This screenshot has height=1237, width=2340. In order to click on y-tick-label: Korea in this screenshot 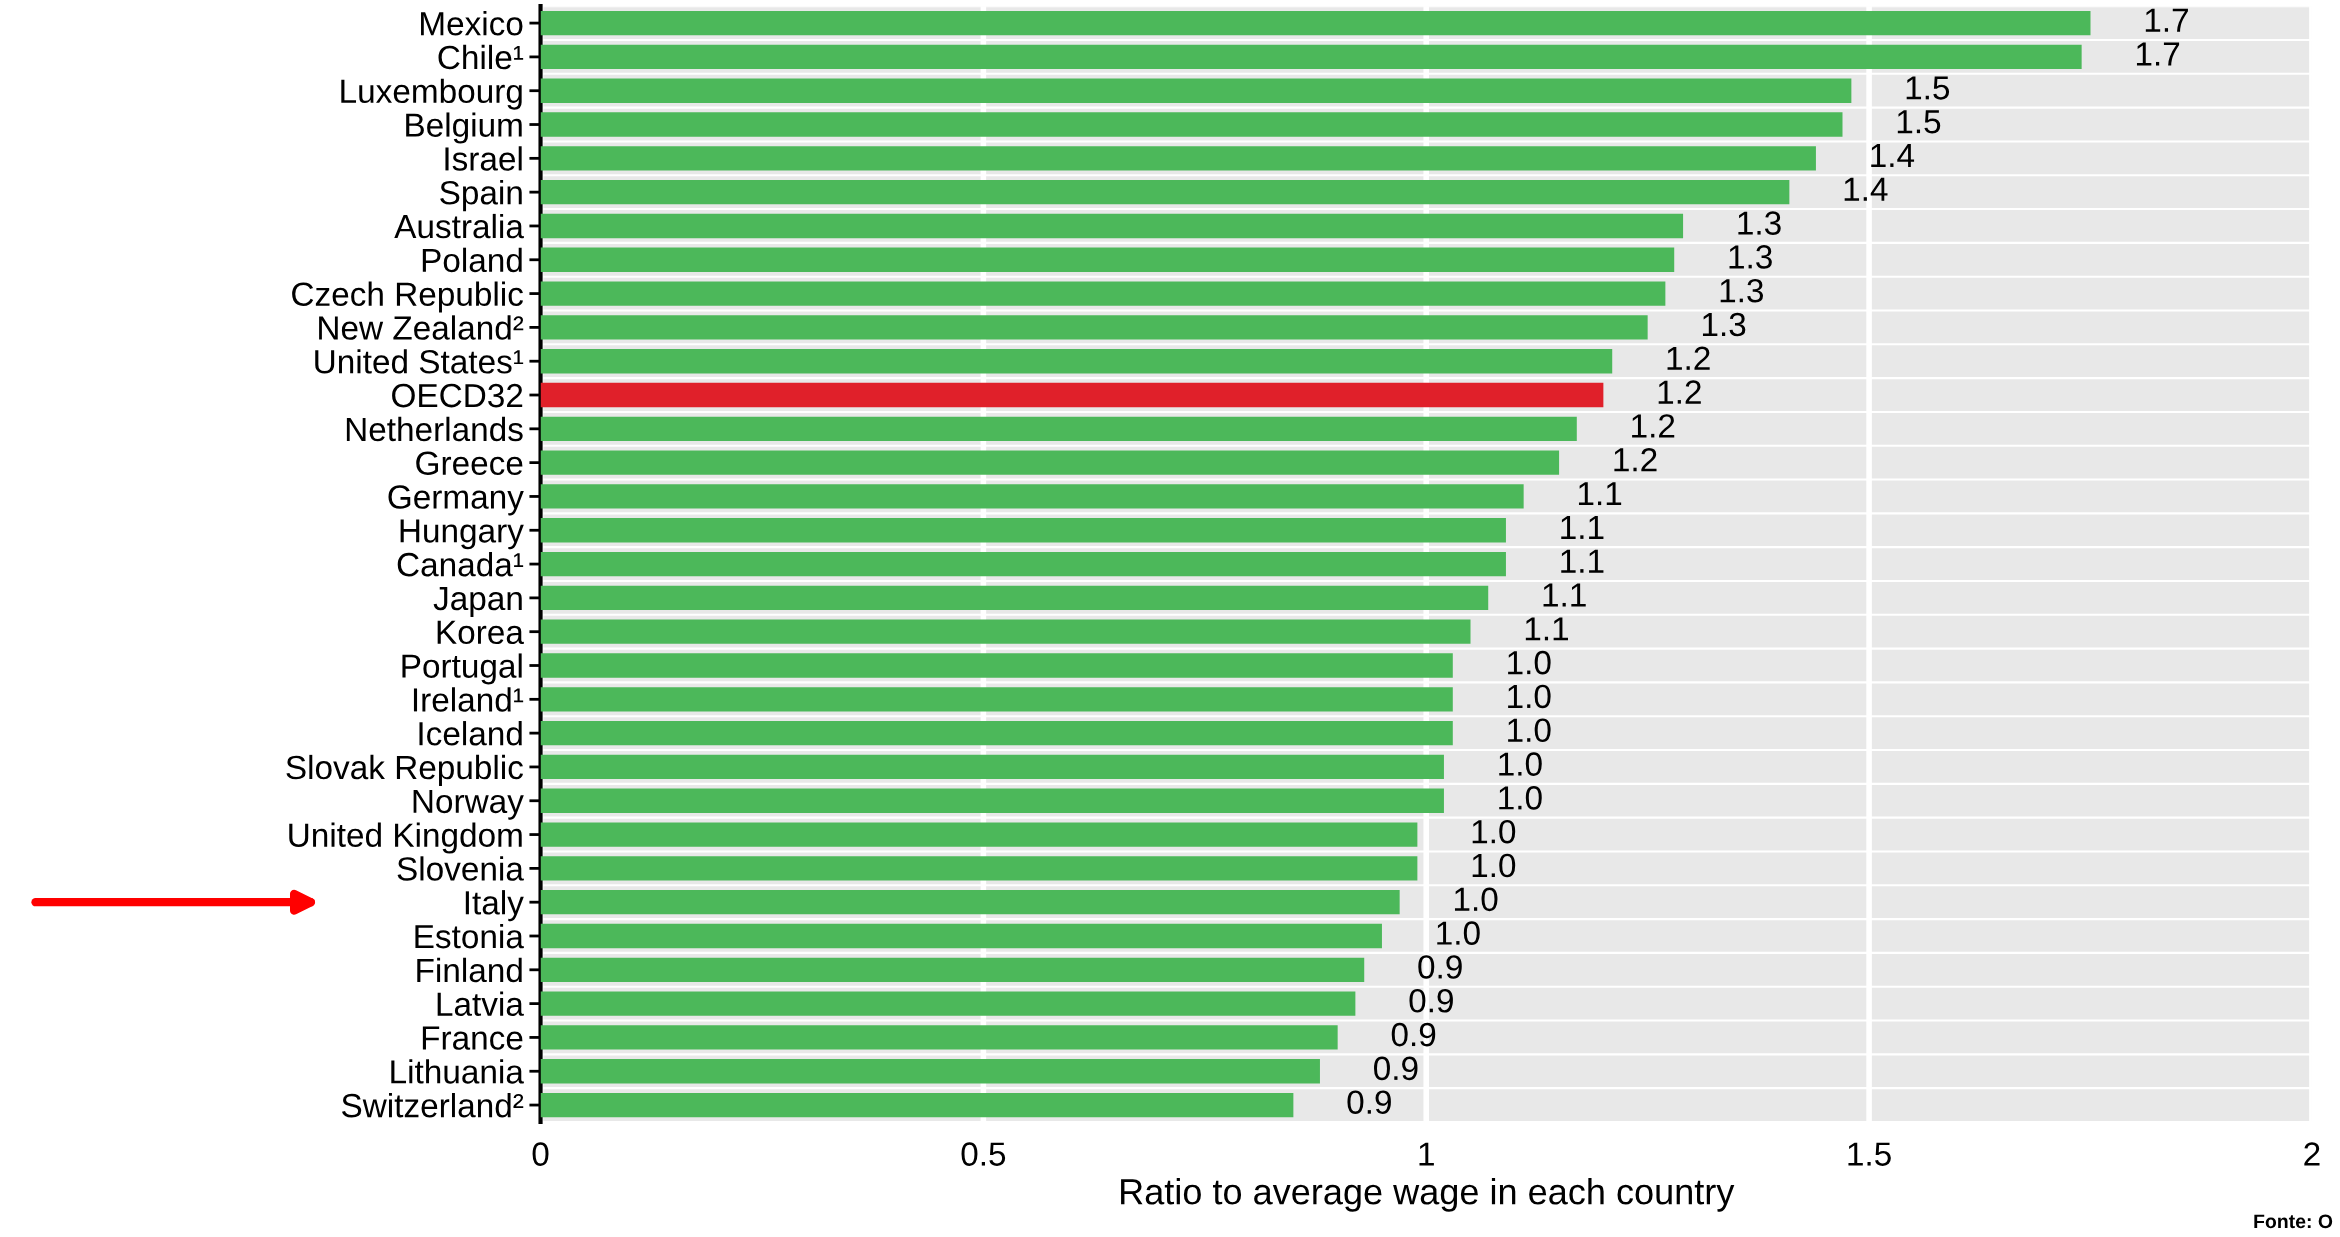, I will do `click(480, 632)`.